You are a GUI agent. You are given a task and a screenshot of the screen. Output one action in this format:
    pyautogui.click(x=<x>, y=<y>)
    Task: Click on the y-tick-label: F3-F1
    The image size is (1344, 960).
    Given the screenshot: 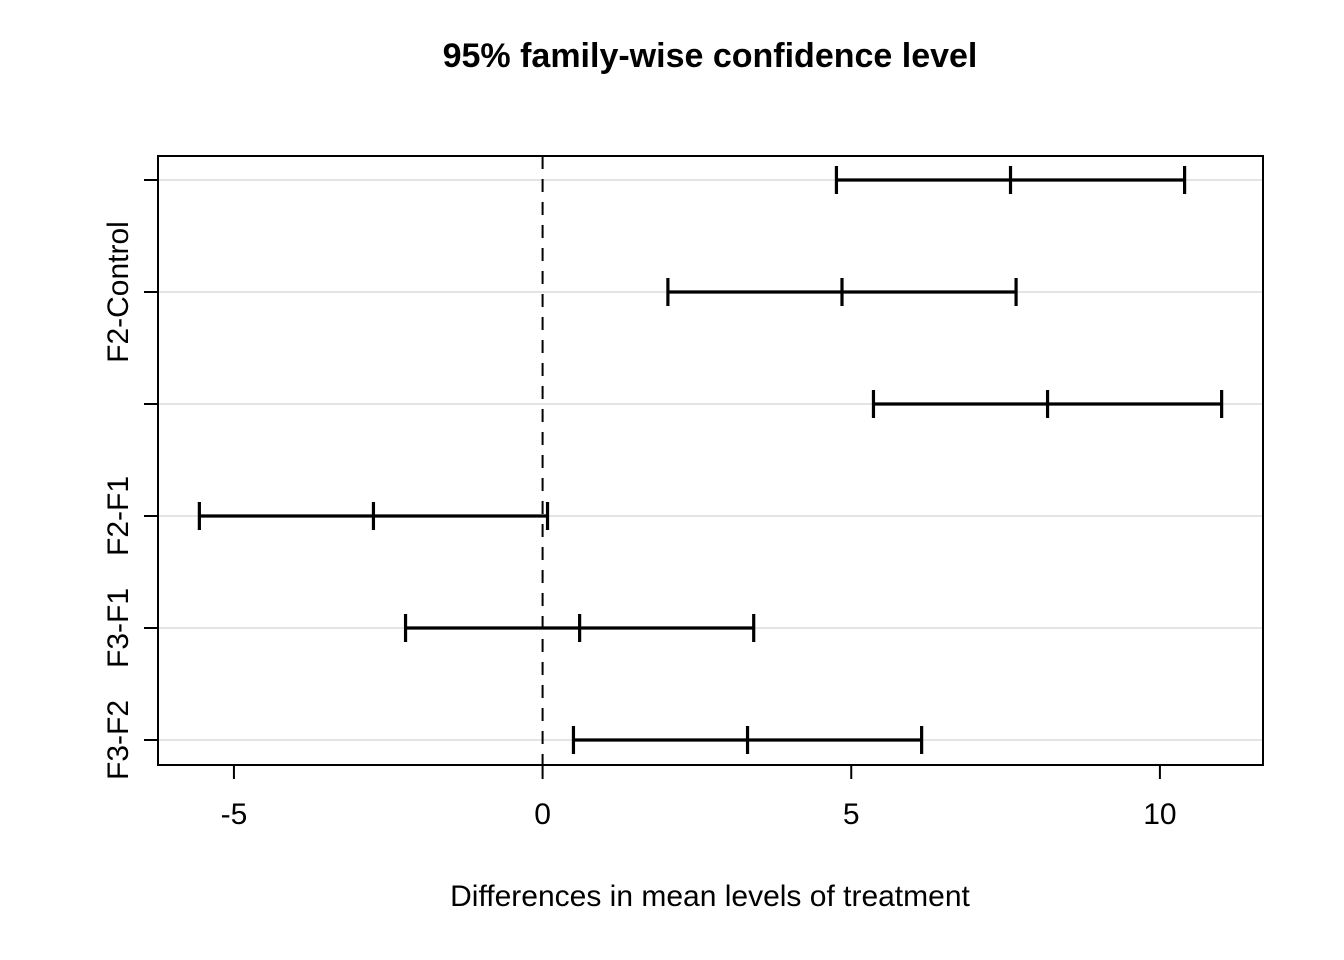 What is the action you would take?
    pyautogui.click(x=118, y=628)
    